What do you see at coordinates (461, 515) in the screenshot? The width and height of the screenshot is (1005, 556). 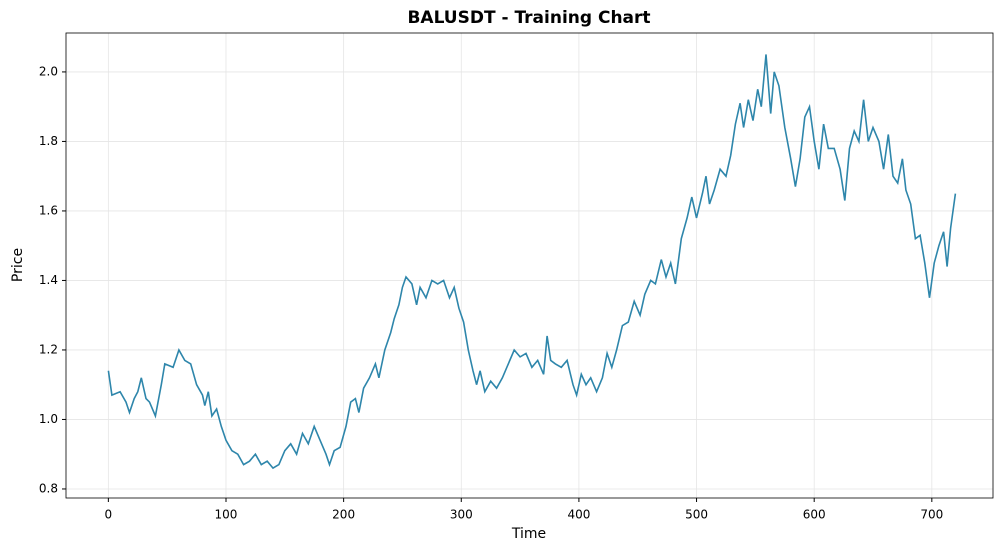 I see `x-tick-label: 300` at bounding box center [461, 515].